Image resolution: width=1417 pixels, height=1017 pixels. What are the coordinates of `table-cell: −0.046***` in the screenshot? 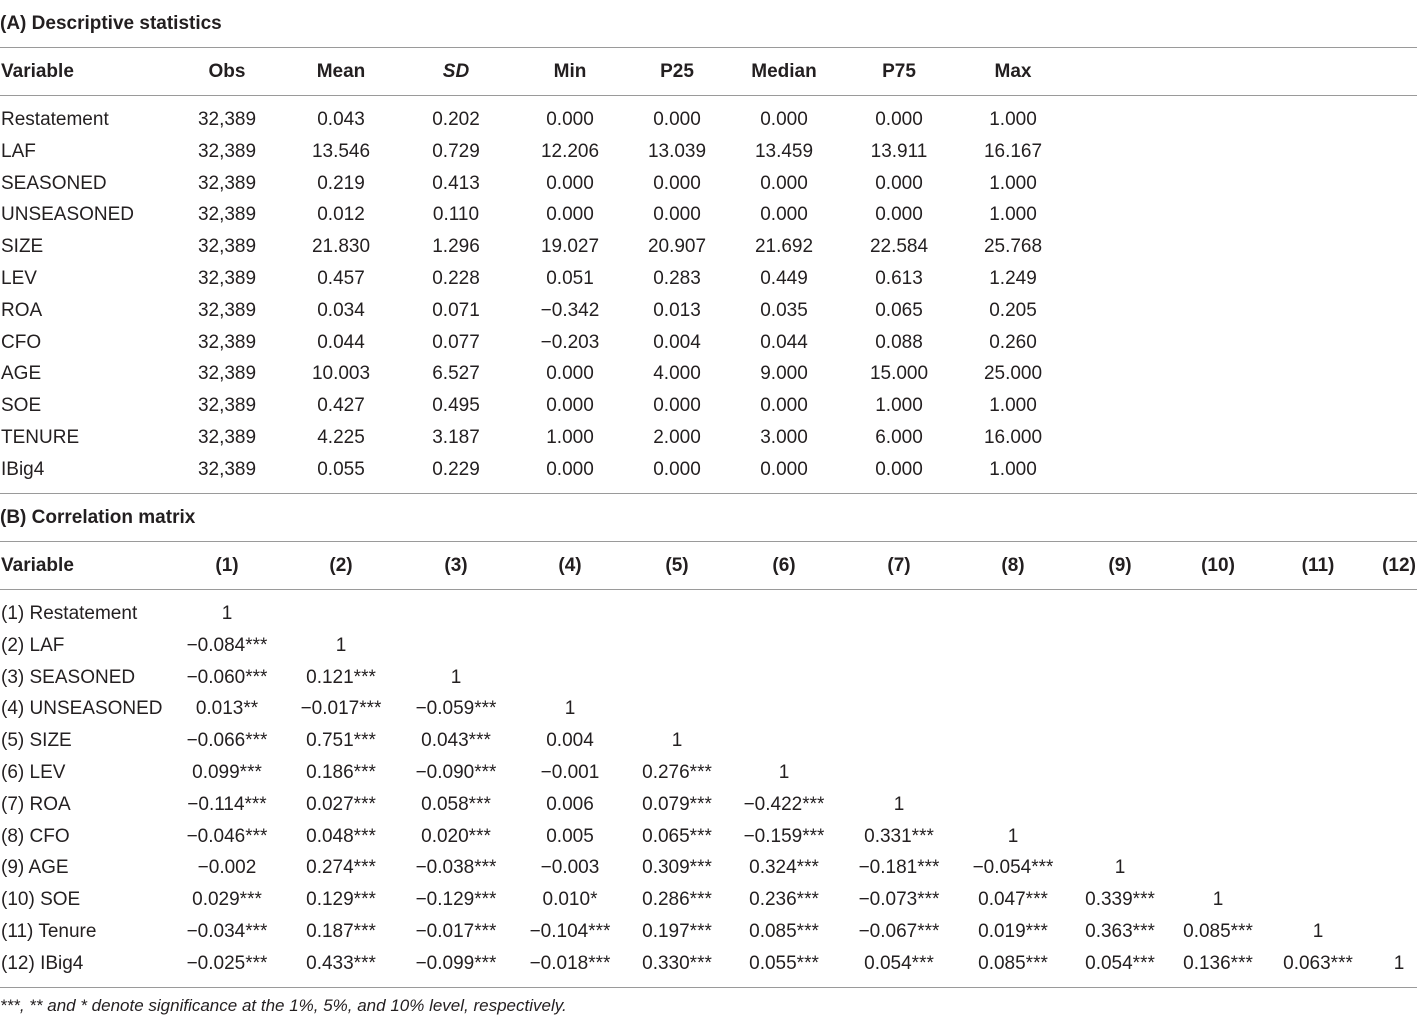 It's located at (227, 836).